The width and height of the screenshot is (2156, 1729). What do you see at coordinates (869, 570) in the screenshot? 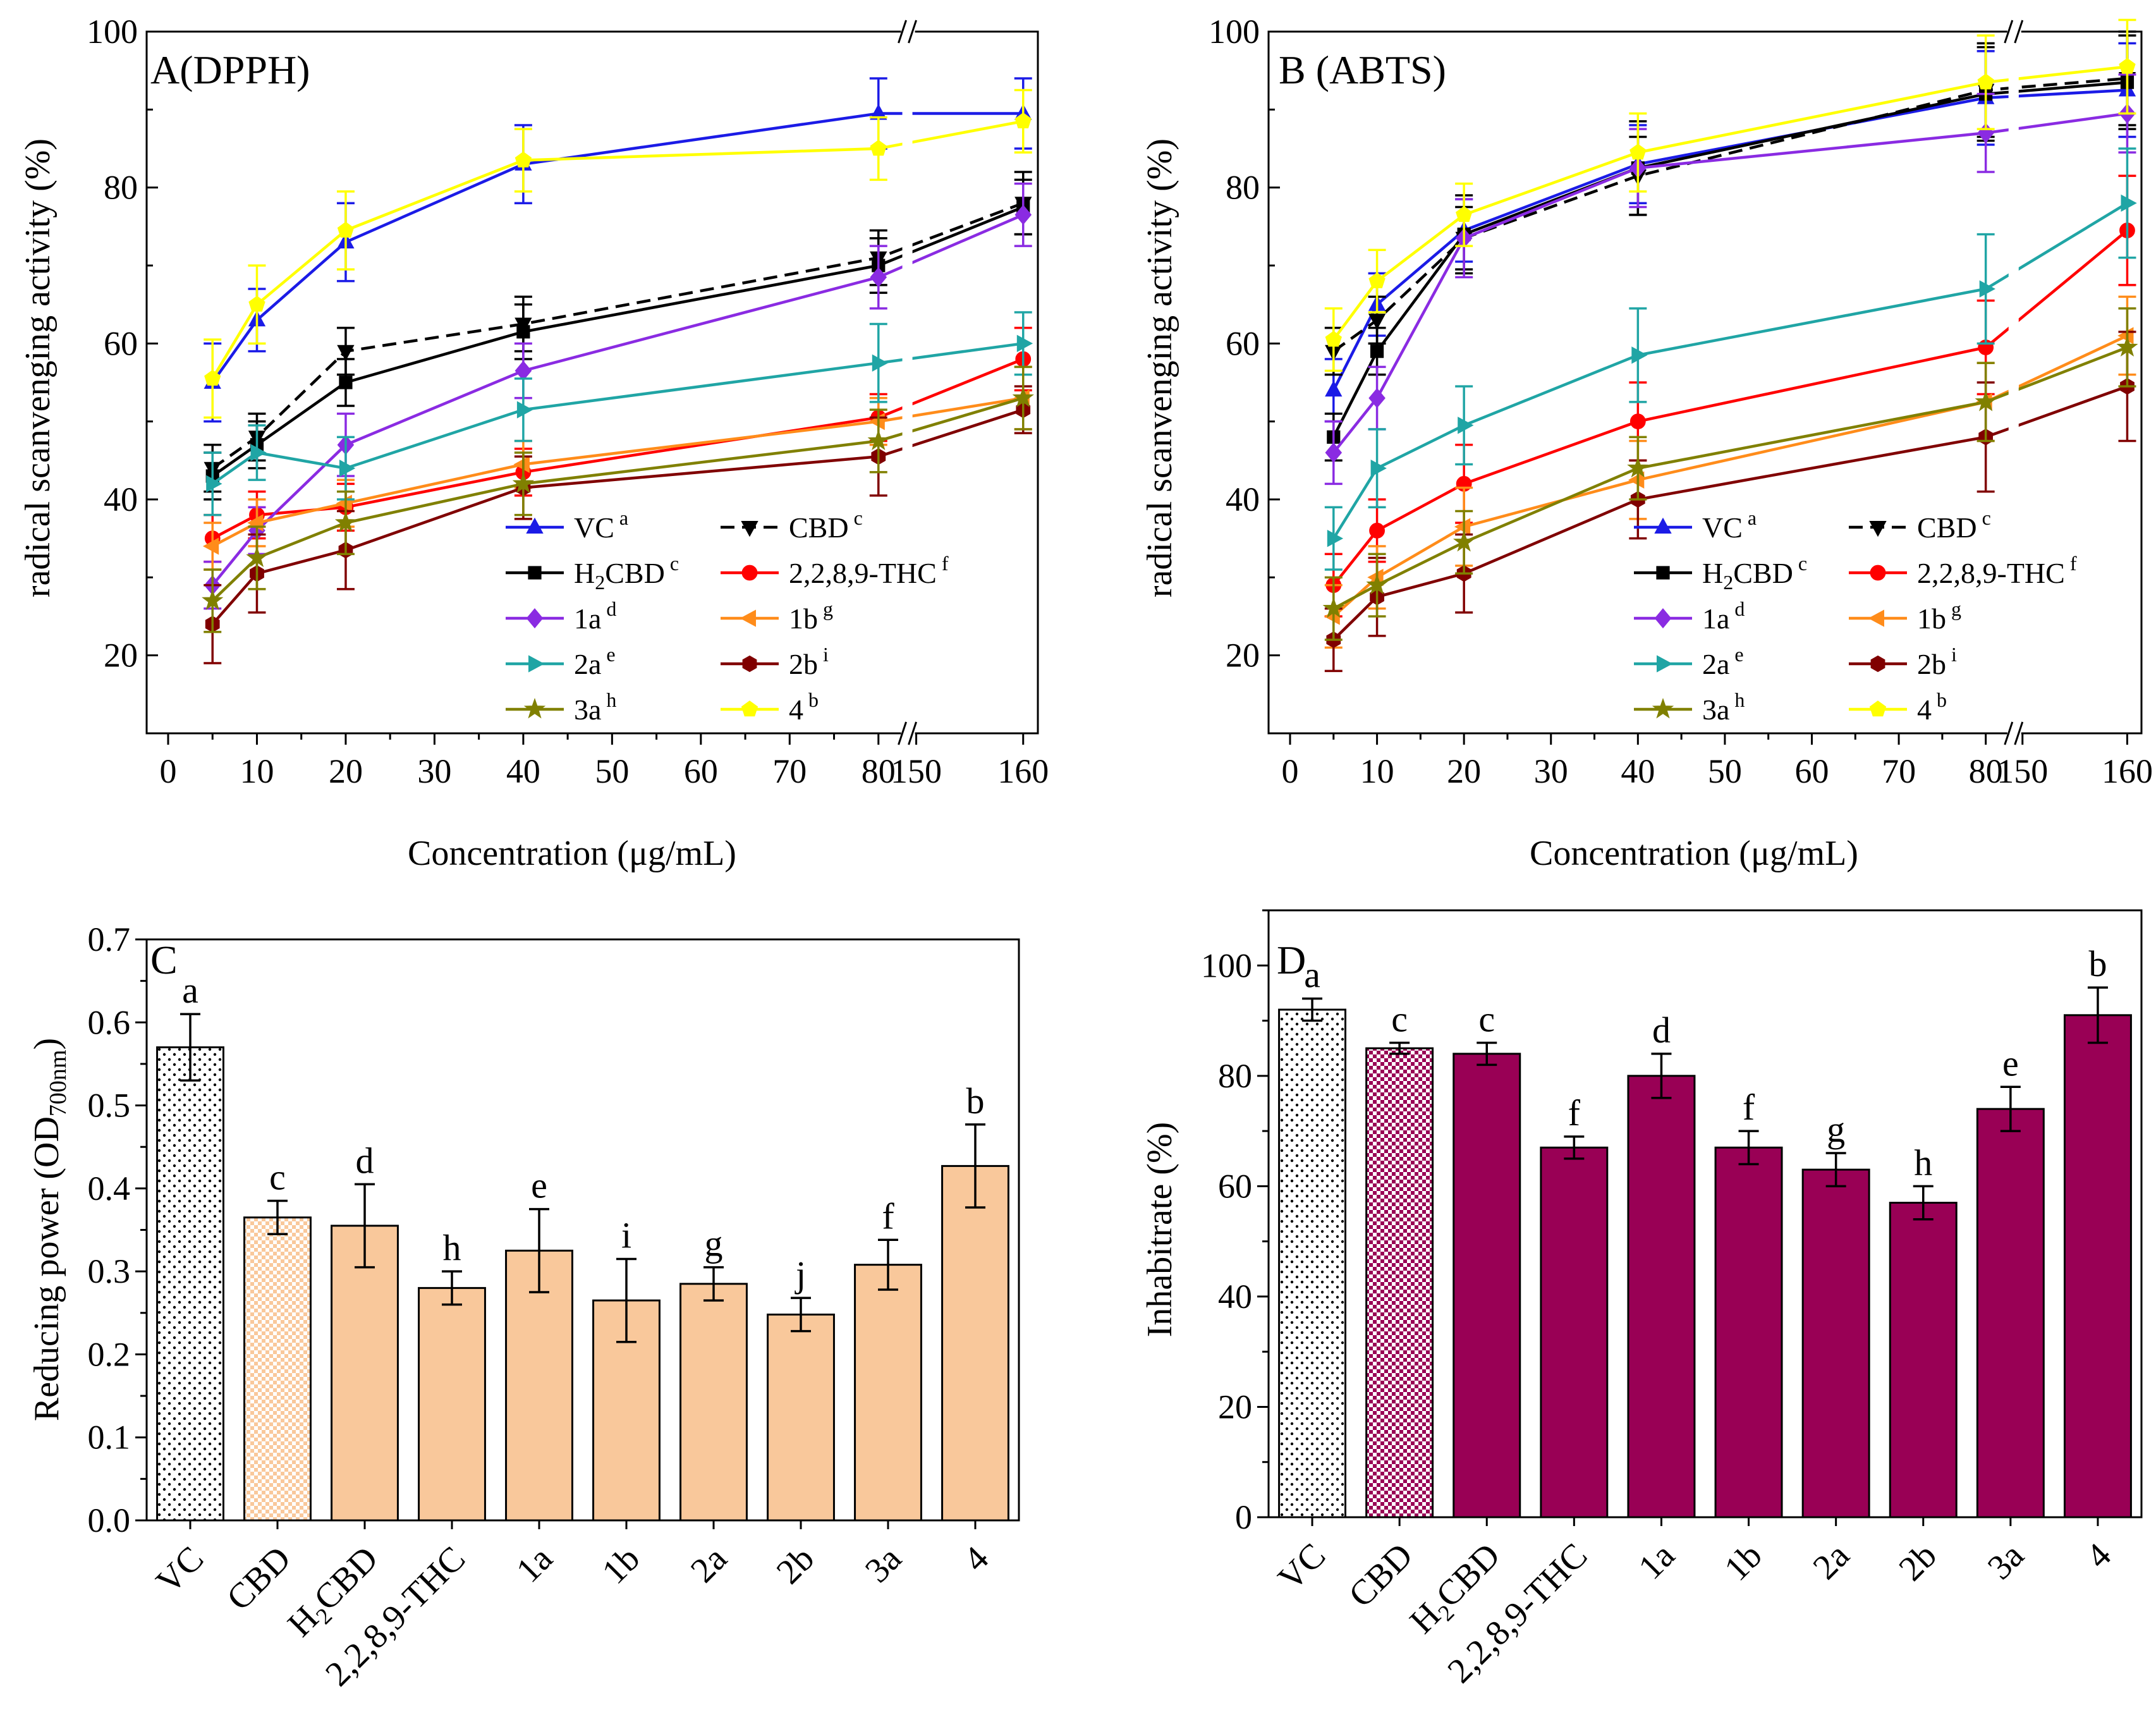
I see `legend-label: 2,2,8,9-THC f` at bounding box center [869, 570].